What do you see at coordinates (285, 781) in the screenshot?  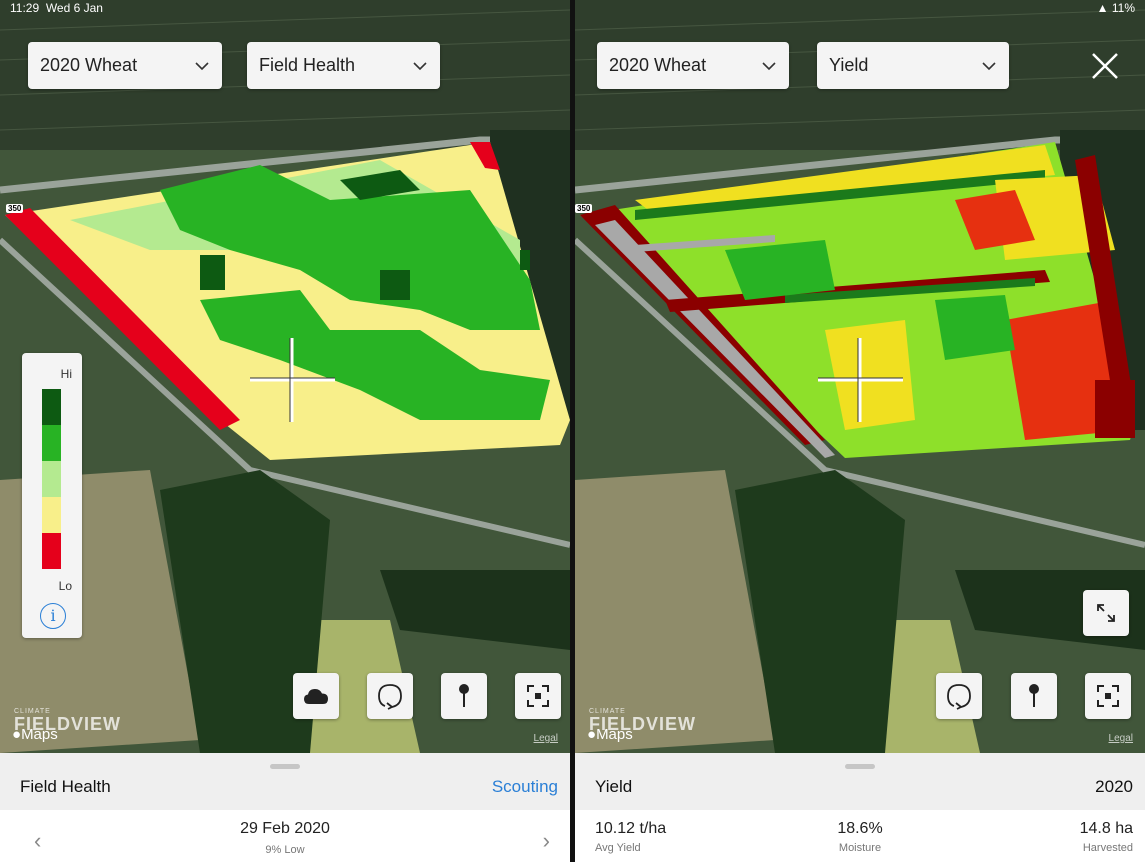 I see `sheet-header: Field Health Scouting` at bounding box center [285, 781].